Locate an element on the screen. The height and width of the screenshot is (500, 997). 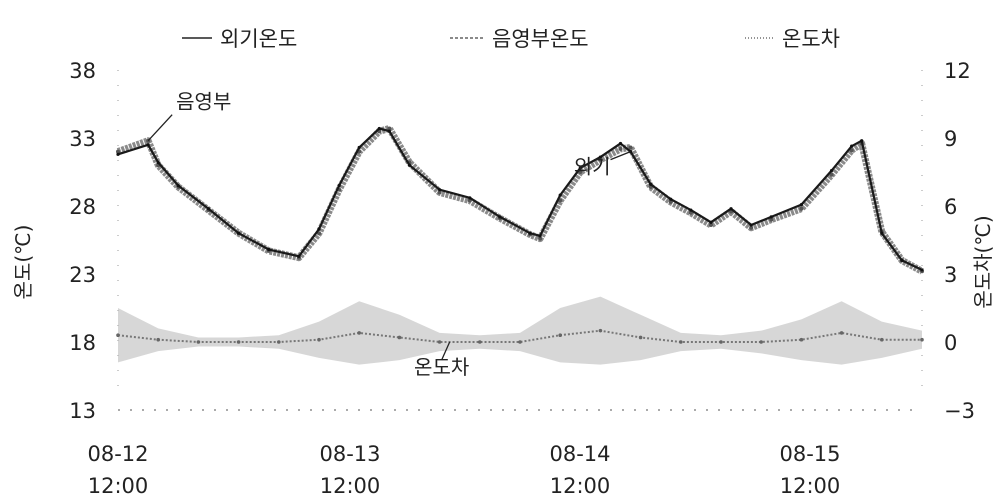
y-tick-label: 28 is located at coordinates (82, 207).